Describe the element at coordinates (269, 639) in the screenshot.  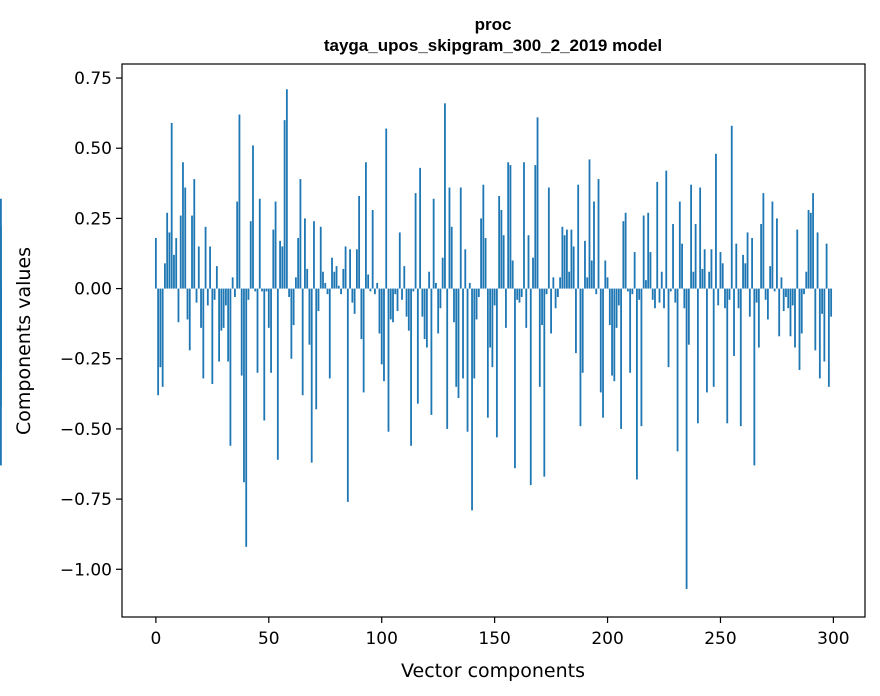
I see `x-tick-label: 50` at that location.